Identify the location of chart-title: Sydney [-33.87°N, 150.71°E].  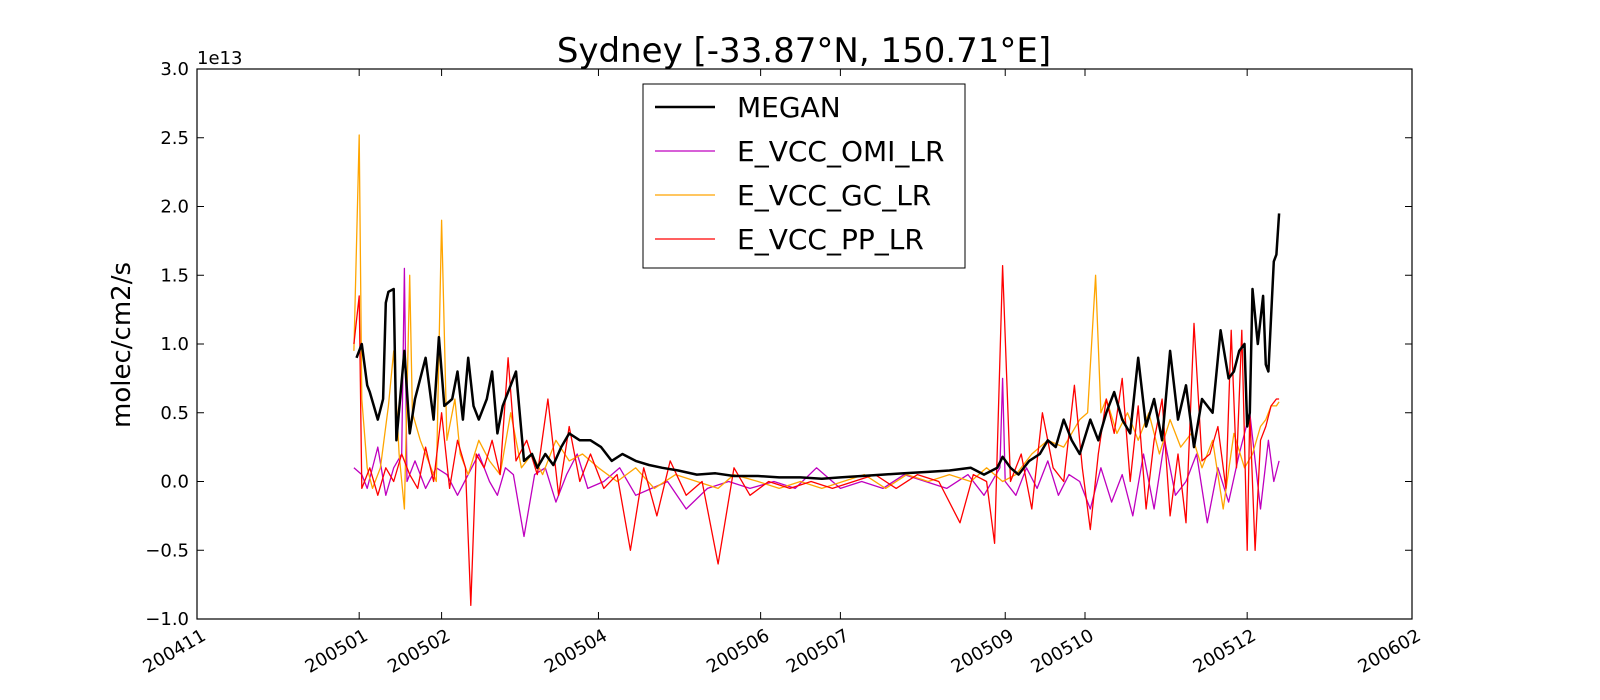
(804, 51).